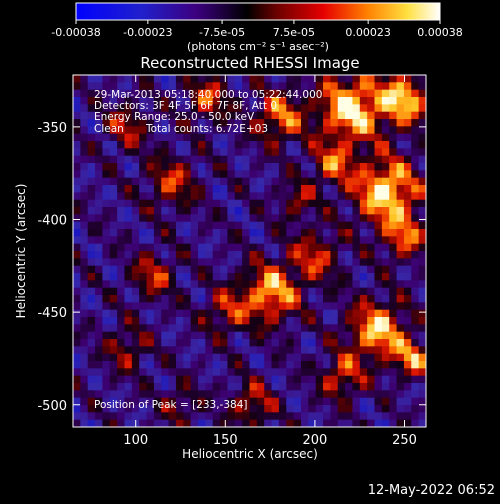 The image size is (500, 504). What do you see at coordinates (52, 313) in the screenshot?
I see `y-tick-label: -450` at bounding box center [52, 313].